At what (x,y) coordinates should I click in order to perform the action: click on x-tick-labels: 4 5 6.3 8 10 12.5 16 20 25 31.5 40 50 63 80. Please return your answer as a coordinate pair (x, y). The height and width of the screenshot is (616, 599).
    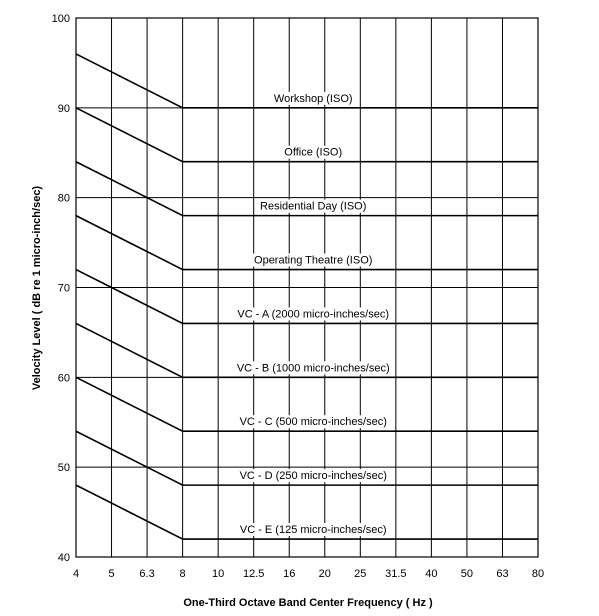
    Looking at the image, I should click on (308, 574).